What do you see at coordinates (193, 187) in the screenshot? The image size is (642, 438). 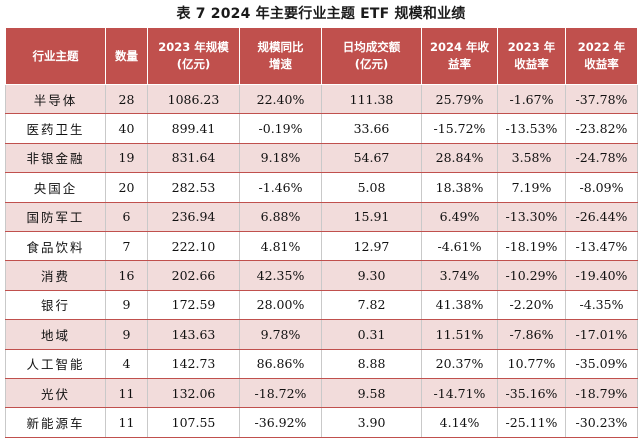 I see `cell-scale-2023: 282.53` at bounding box center [193, 187].